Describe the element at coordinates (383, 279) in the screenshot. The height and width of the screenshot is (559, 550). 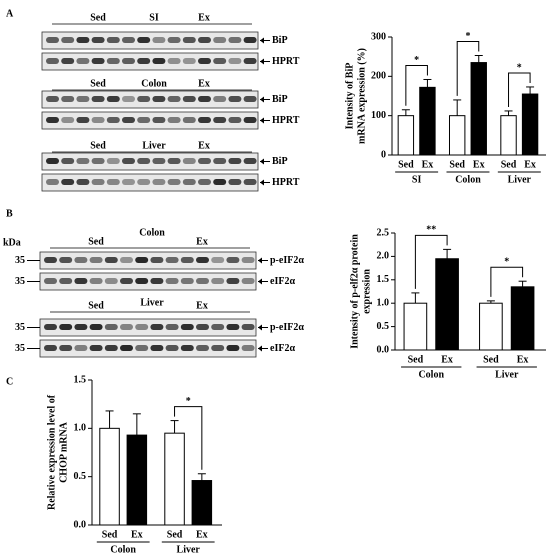
I see `y-tick-label: 1.5` at that location.